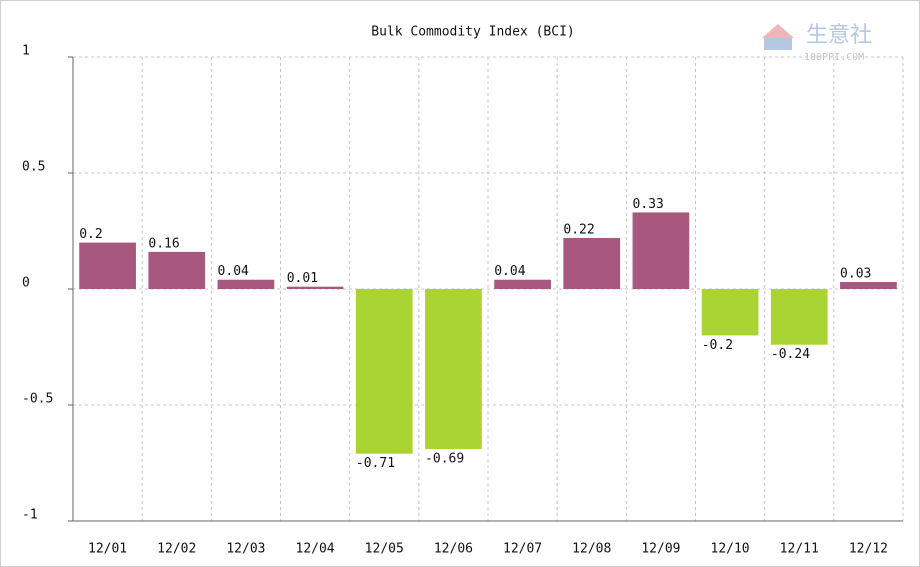 This screenshot has height=567, width=920. Describe the element at coordinates (717, 345) in the screenshot. I see `value-label: -0.2` at that location.